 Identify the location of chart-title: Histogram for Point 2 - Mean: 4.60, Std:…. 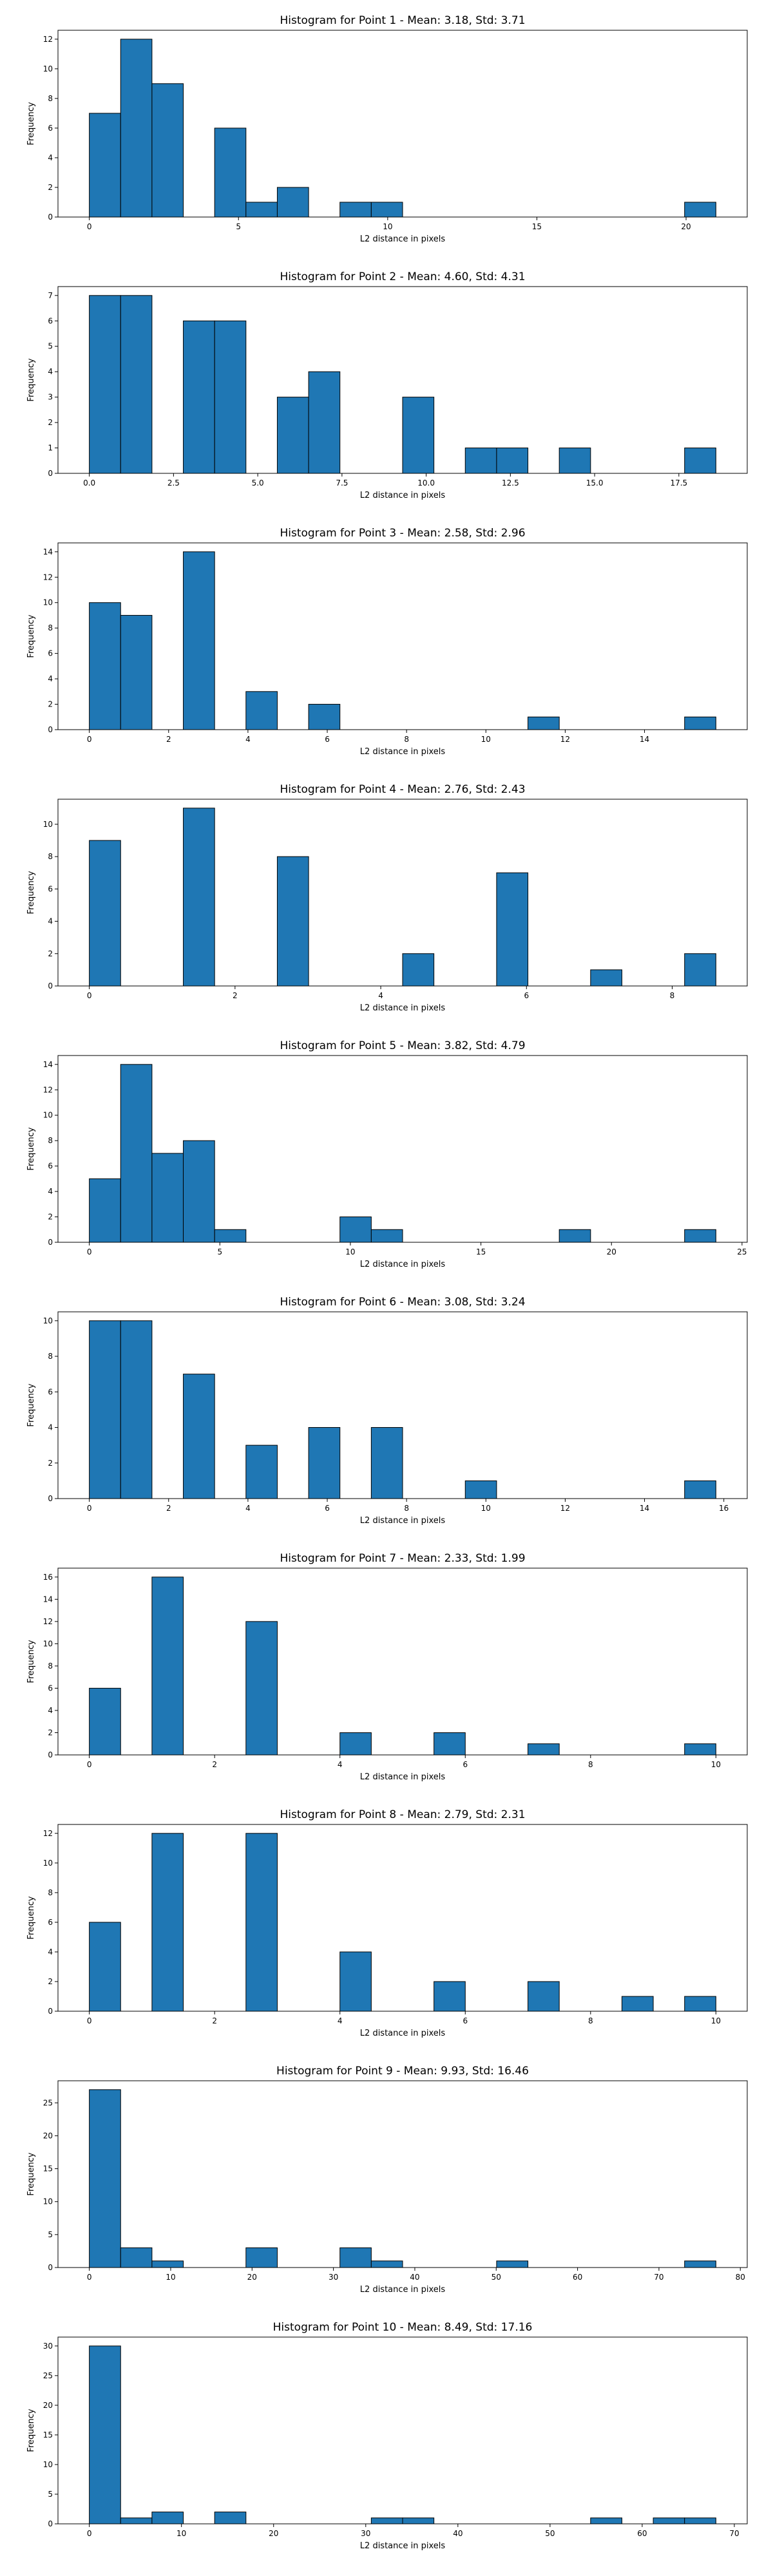
(402, 277).